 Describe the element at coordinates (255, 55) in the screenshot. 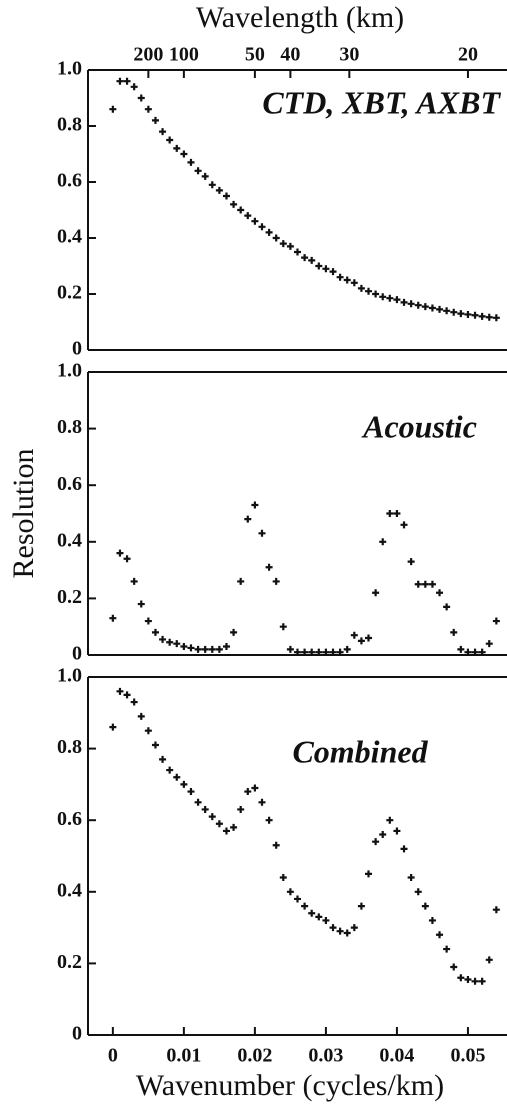

I see `x2-tick-label: 50` at that location.